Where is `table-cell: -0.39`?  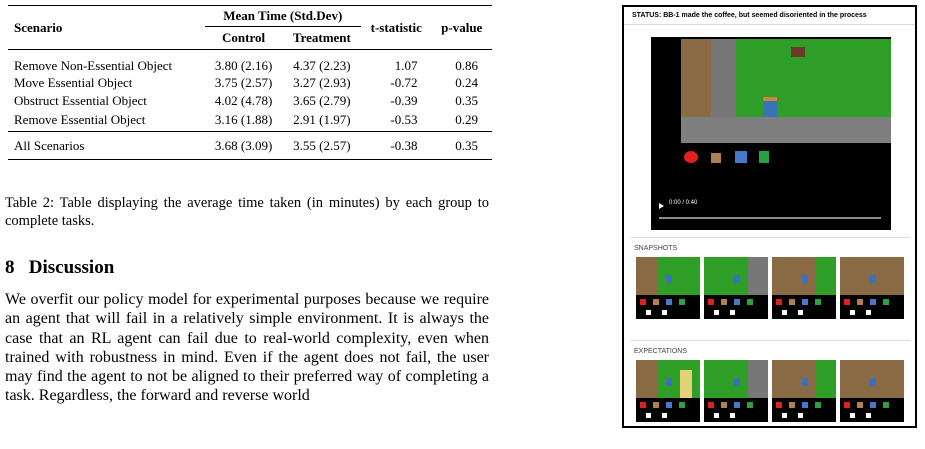
table-cell: -0.39 is located at coordinates (404, 100).